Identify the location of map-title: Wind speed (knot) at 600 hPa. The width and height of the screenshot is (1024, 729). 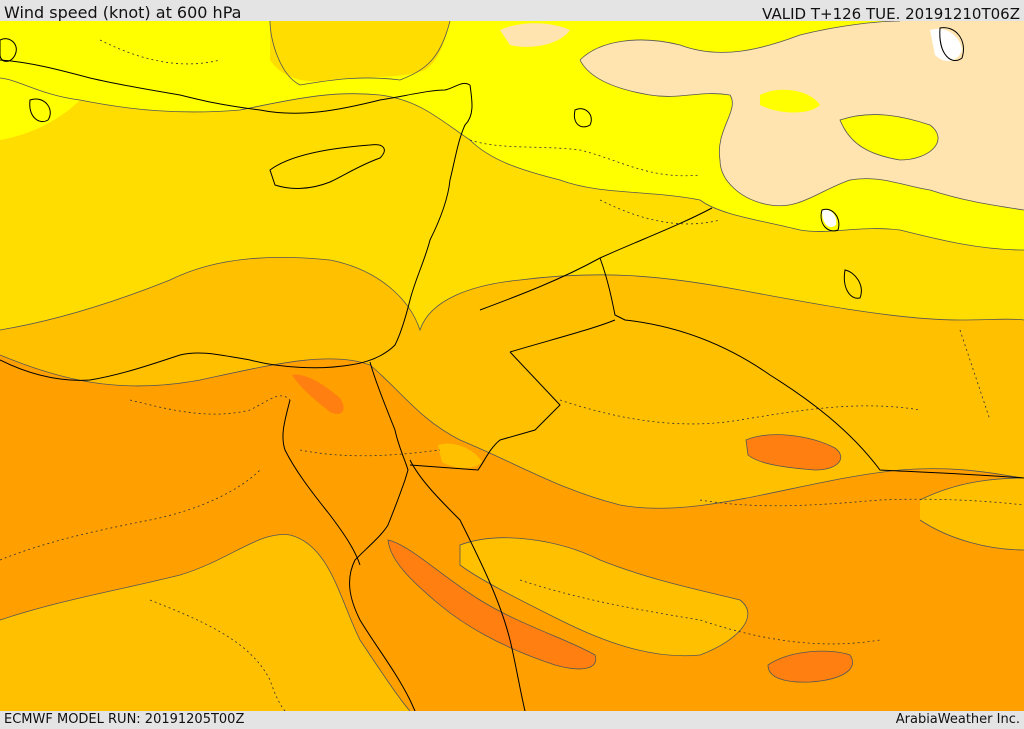
(123, 12).